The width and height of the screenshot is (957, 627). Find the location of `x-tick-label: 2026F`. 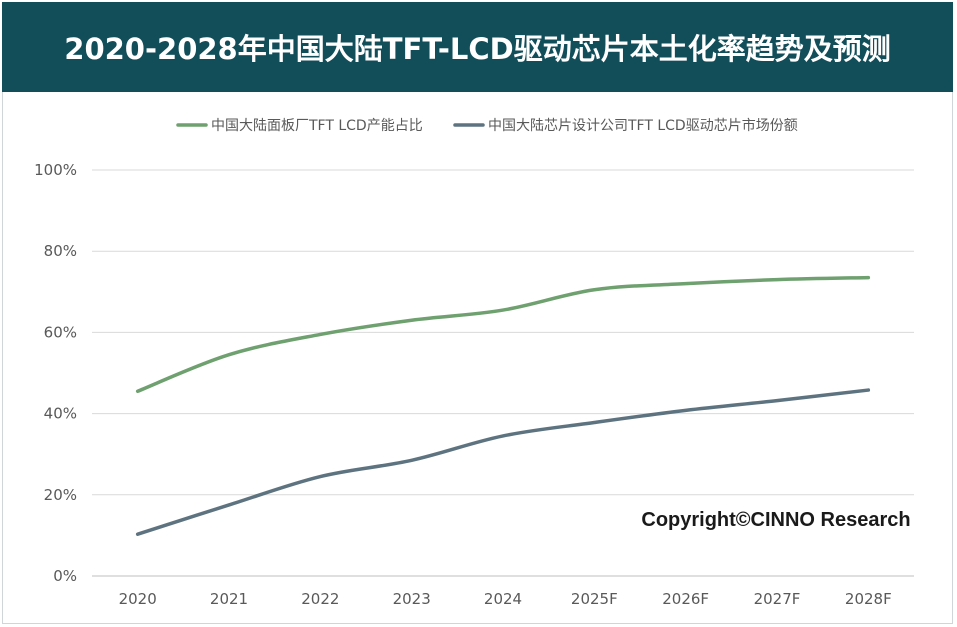

x-tick-label: 2026F is located at coordinates (685, 599).